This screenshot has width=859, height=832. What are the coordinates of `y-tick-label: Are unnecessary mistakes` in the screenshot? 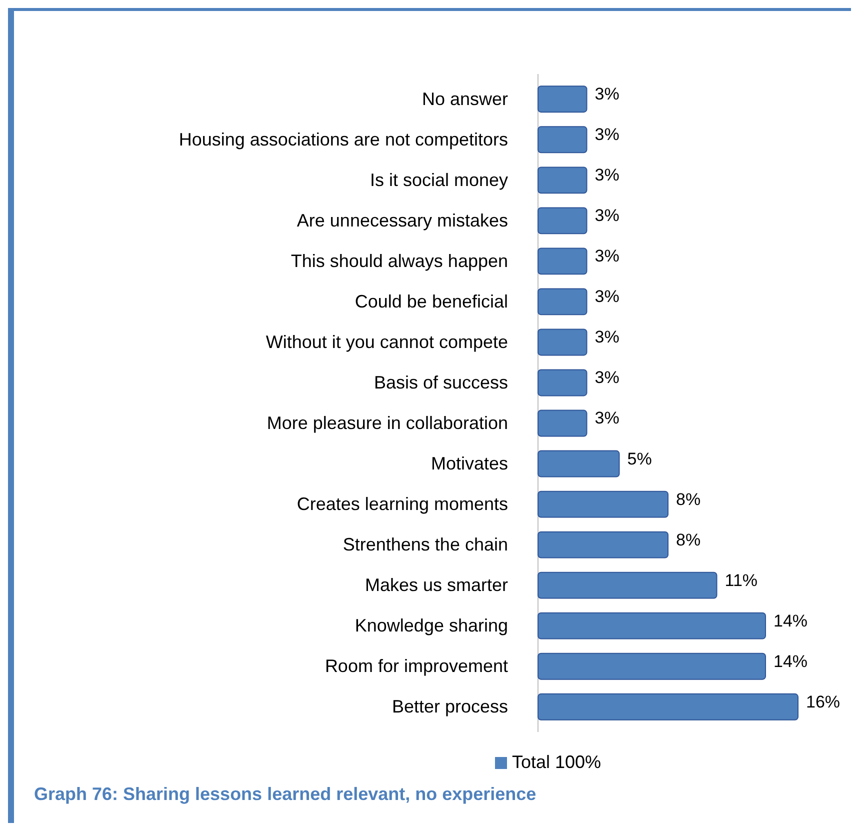 It's located at (402, 220).